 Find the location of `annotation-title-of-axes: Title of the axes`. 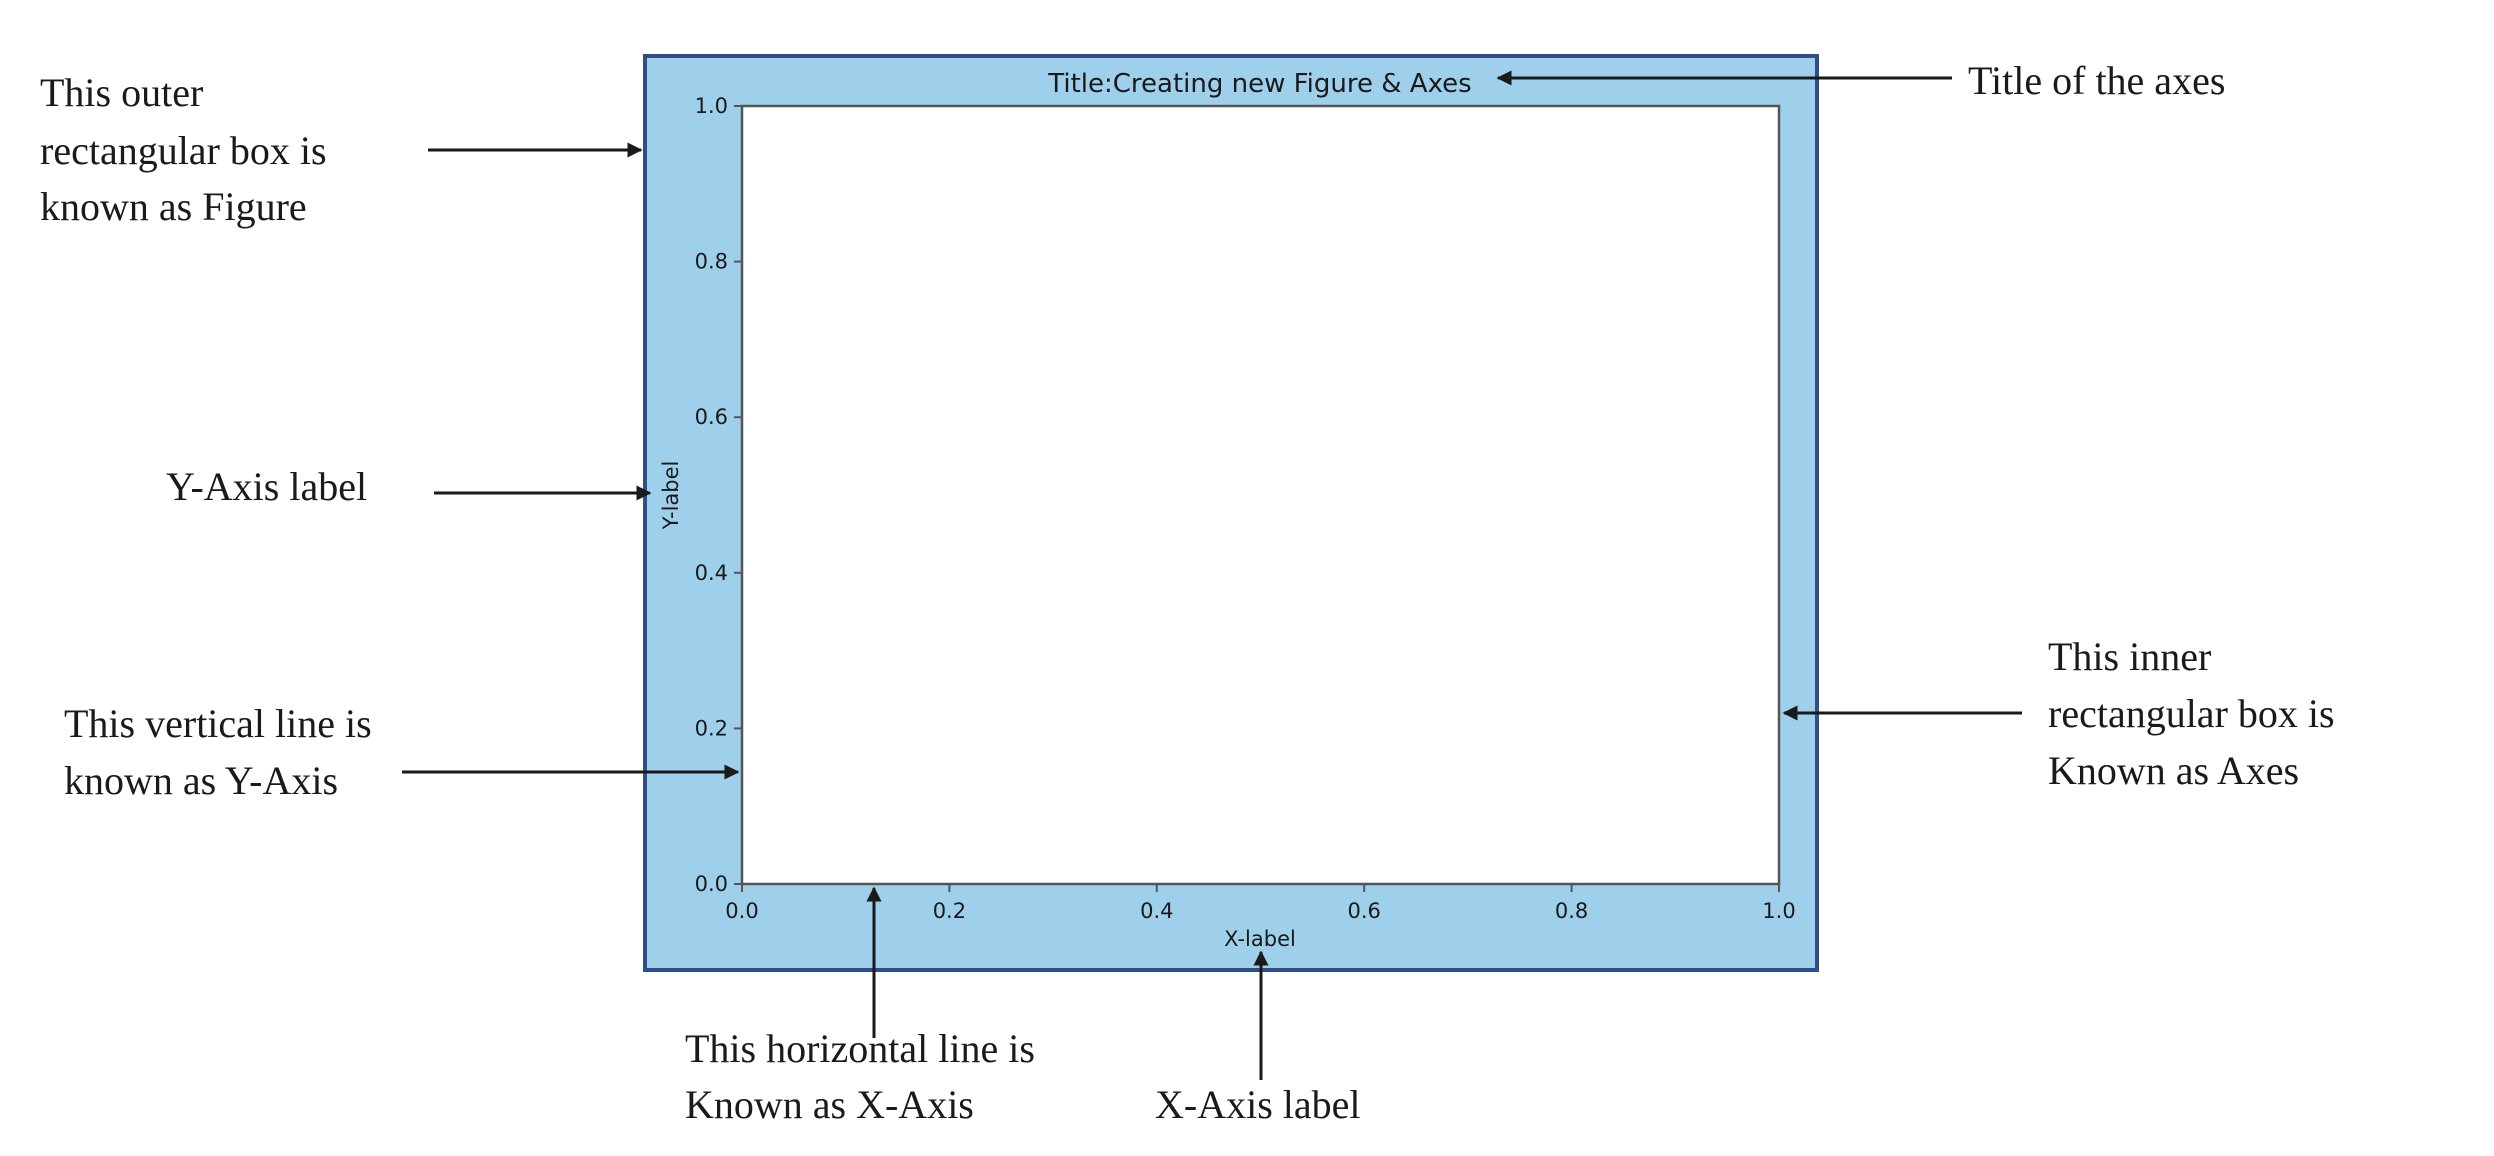

annotation-title-of-axes: Title of the axes is located at coordinates (2096, 80).